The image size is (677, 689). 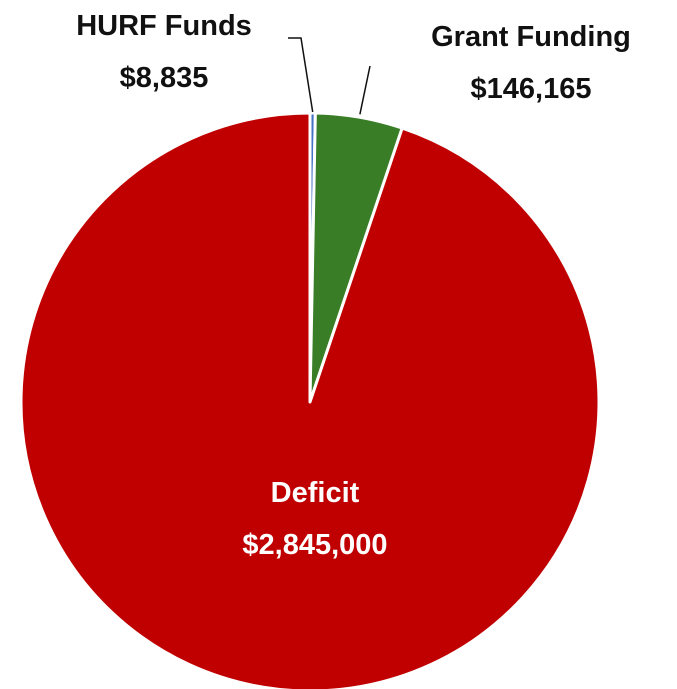 What do you see at coordinates (164, 78) in the screenshot?
I see `hurf-funds-value: $8,835` at bounding box center [164, 78].